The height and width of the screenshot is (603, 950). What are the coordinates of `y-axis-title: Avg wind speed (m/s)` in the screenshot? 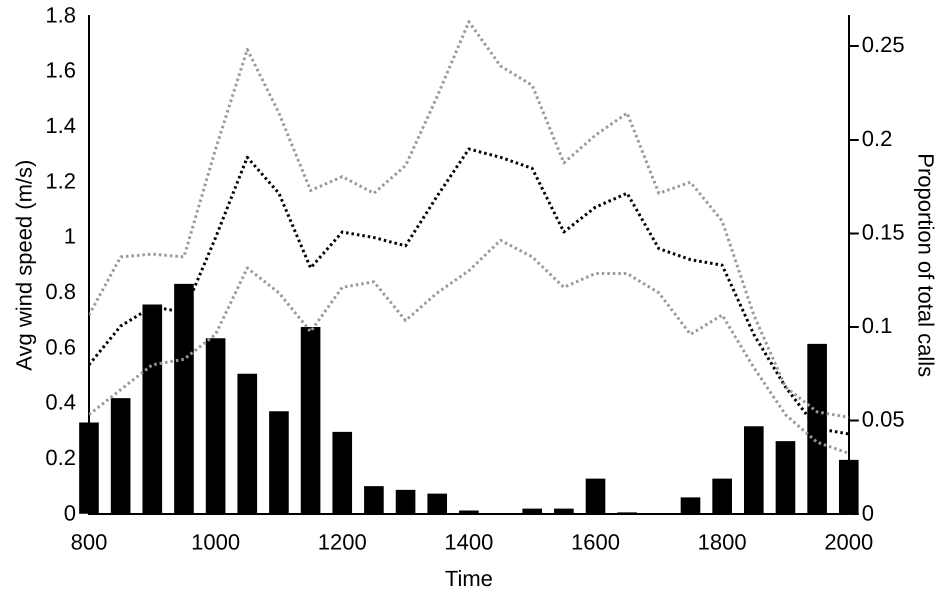 It's located at (23, 265).